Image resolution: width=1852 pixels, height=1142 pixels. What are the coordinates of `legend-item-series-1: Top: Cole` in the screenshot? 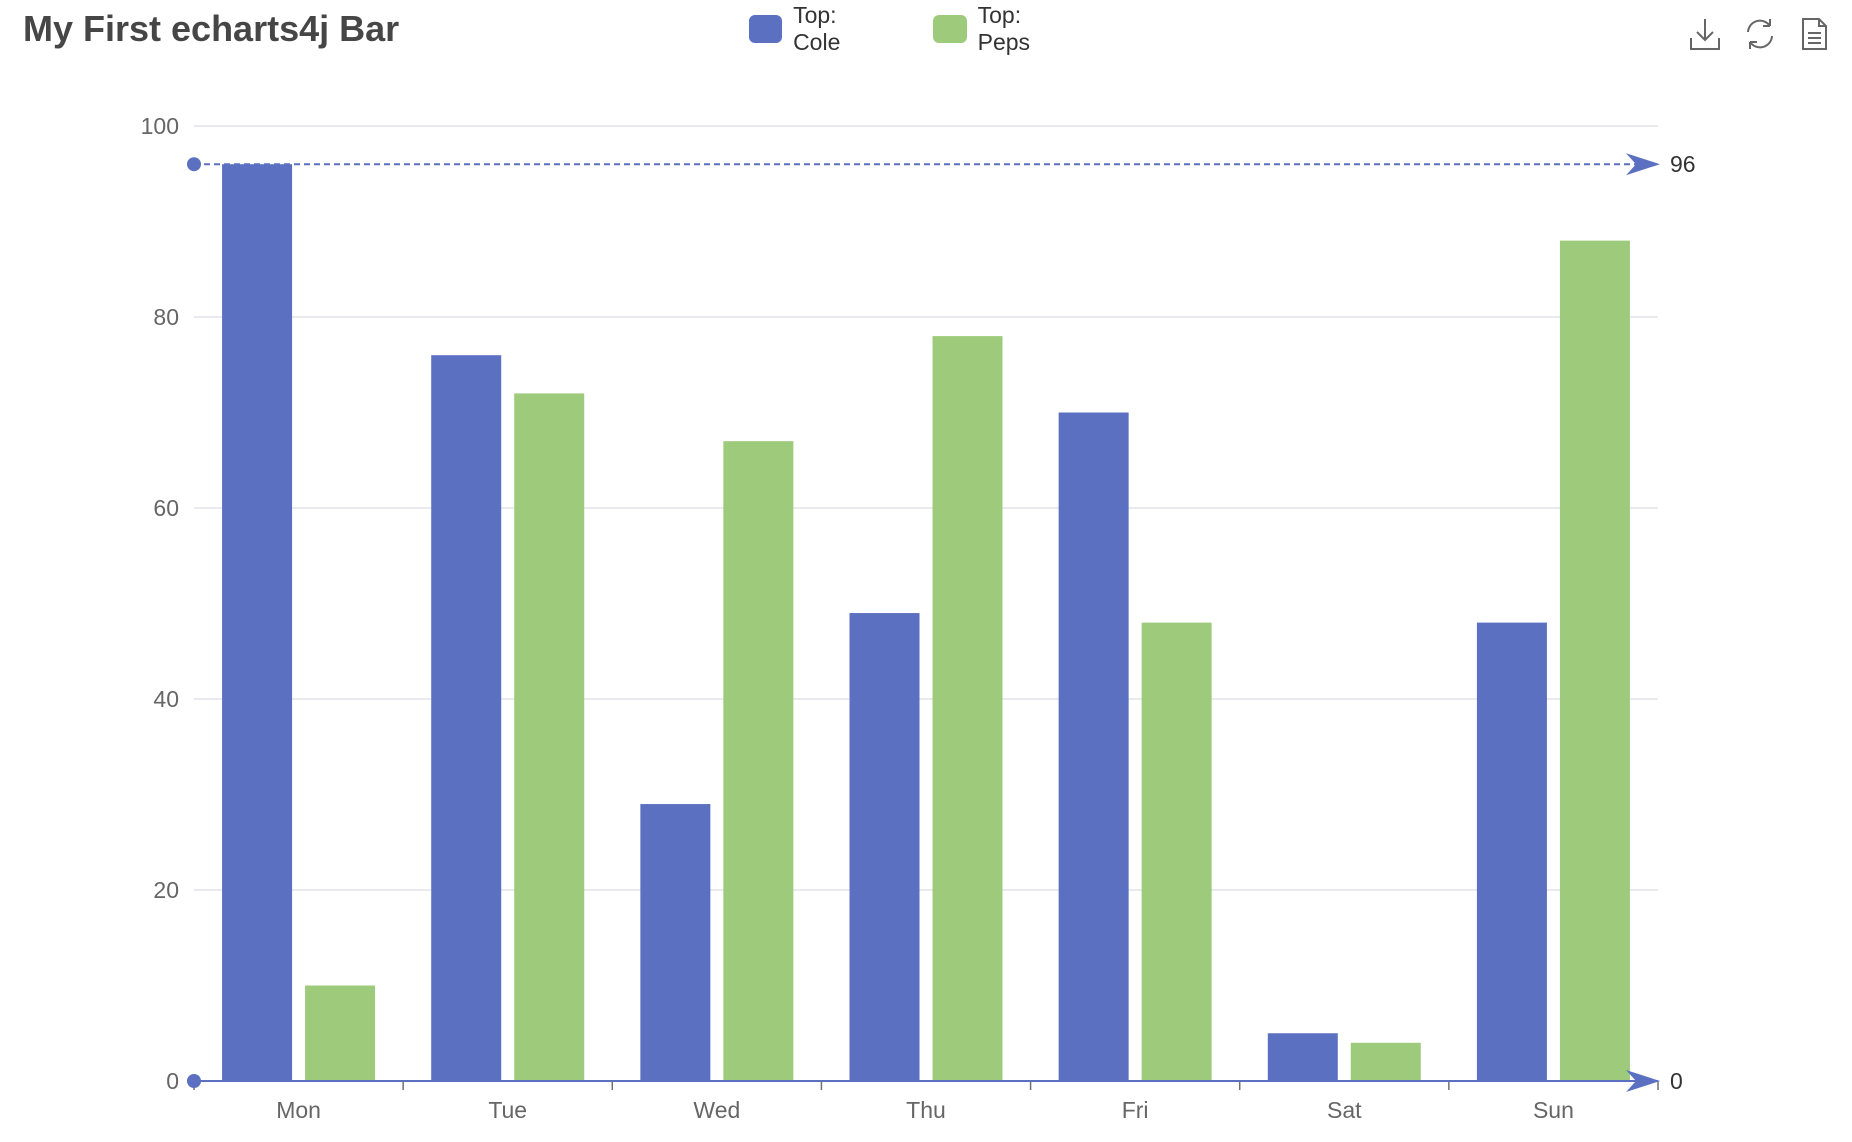 It's located at (803, 28).